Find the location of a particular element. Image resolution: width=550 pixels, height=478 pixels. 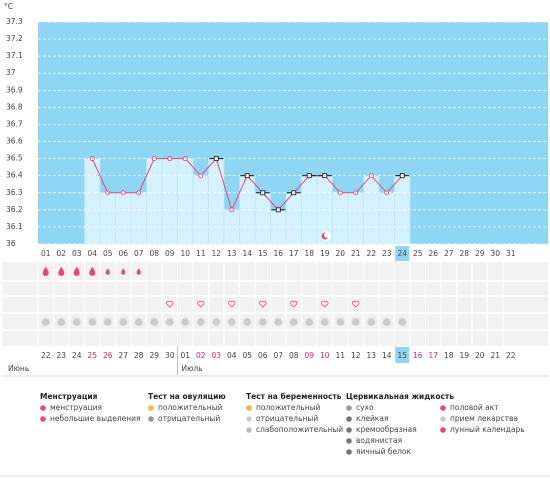

legend-item: небольшие выделения is located at coordinates (95, 418).